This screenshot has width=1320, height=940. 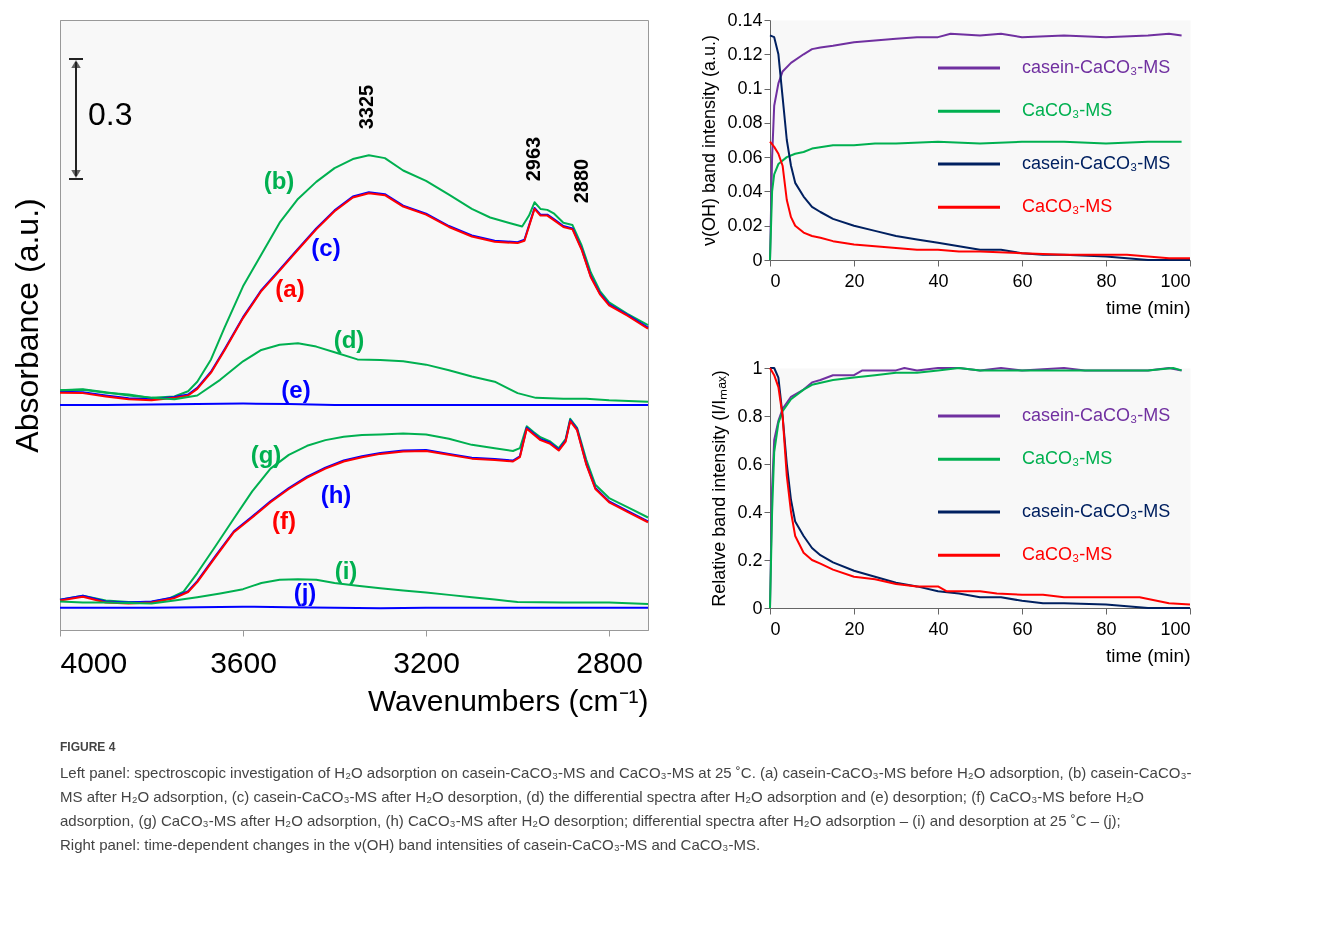 What do you see at coordinates (349, 339) in the screenshot?
I see `series-label: (d)` at bounding box center [349, 339].